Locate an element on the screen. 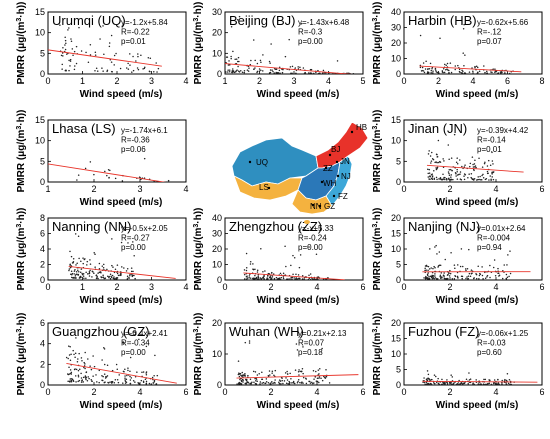 The height and width of the screenshot is (439, 550). y-axis-label: PMRR (μg/(m3·h)) is located at coordinates (22, 249).